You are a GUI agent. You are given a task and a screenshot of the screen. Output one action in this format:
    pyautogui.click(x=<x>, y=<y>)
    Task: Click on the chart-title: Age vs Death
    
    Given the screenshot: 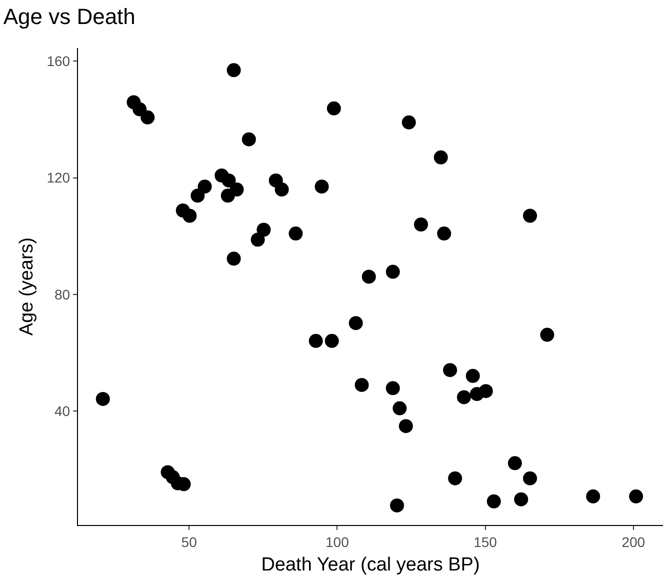 What is the action you would take?
    pyautogui.click(x=69, y=17)
    